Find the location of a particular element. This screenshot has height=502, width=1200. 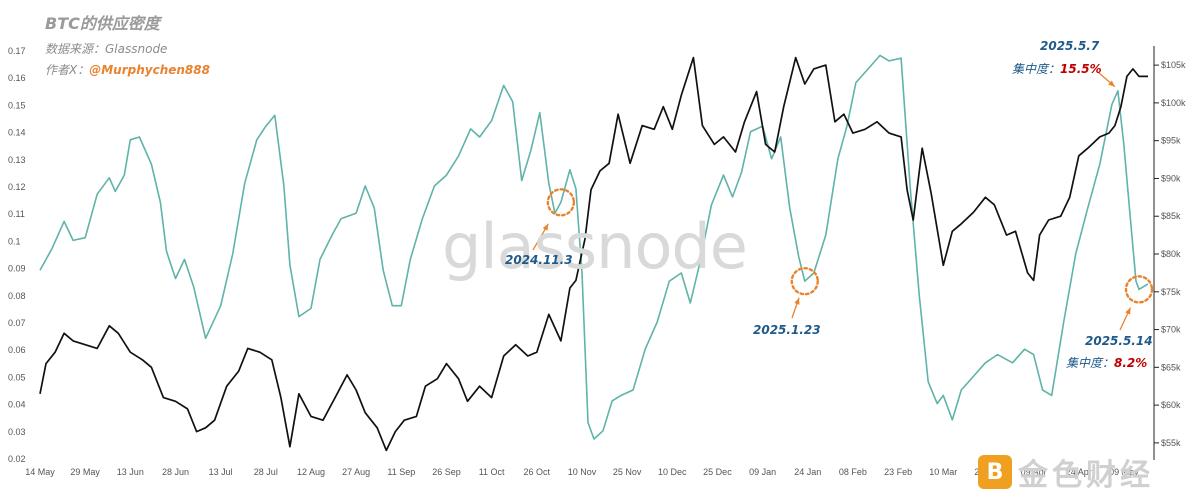

x-axis-tick-label: 10 Dec is located at coordinates (672, 472).